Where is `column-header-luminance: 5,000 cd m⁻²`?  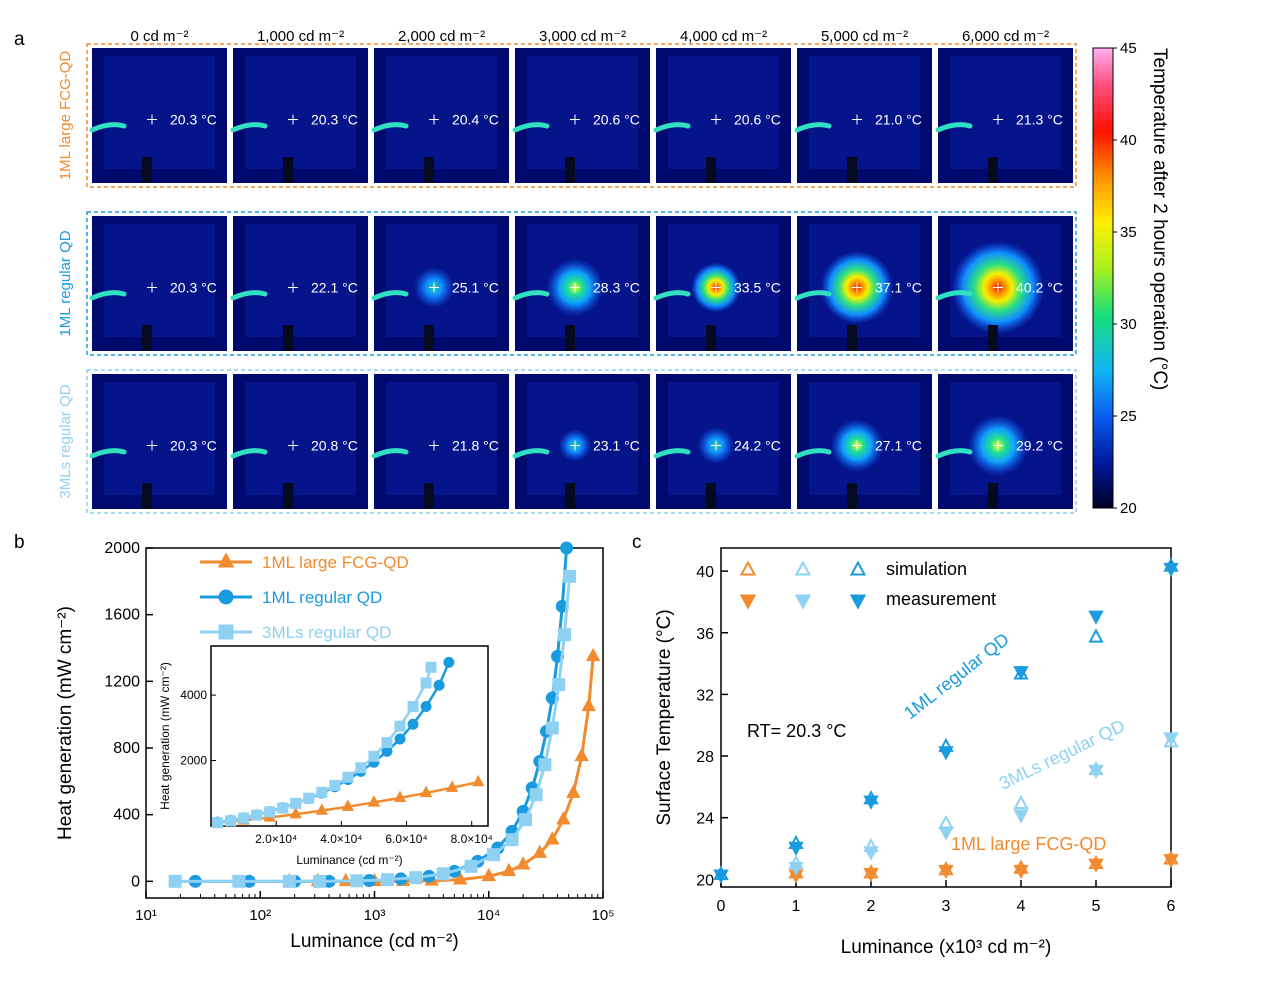 column-header-luminance: 5,000 cd m⁻² is located at coordinates (864, 36).